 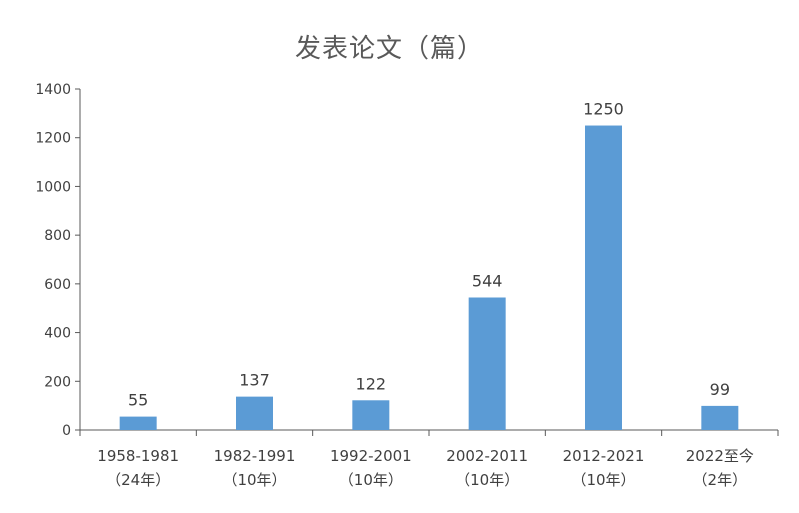 I want to click on x-tick-sublabel: （24年）, so click(x=138, y=480).